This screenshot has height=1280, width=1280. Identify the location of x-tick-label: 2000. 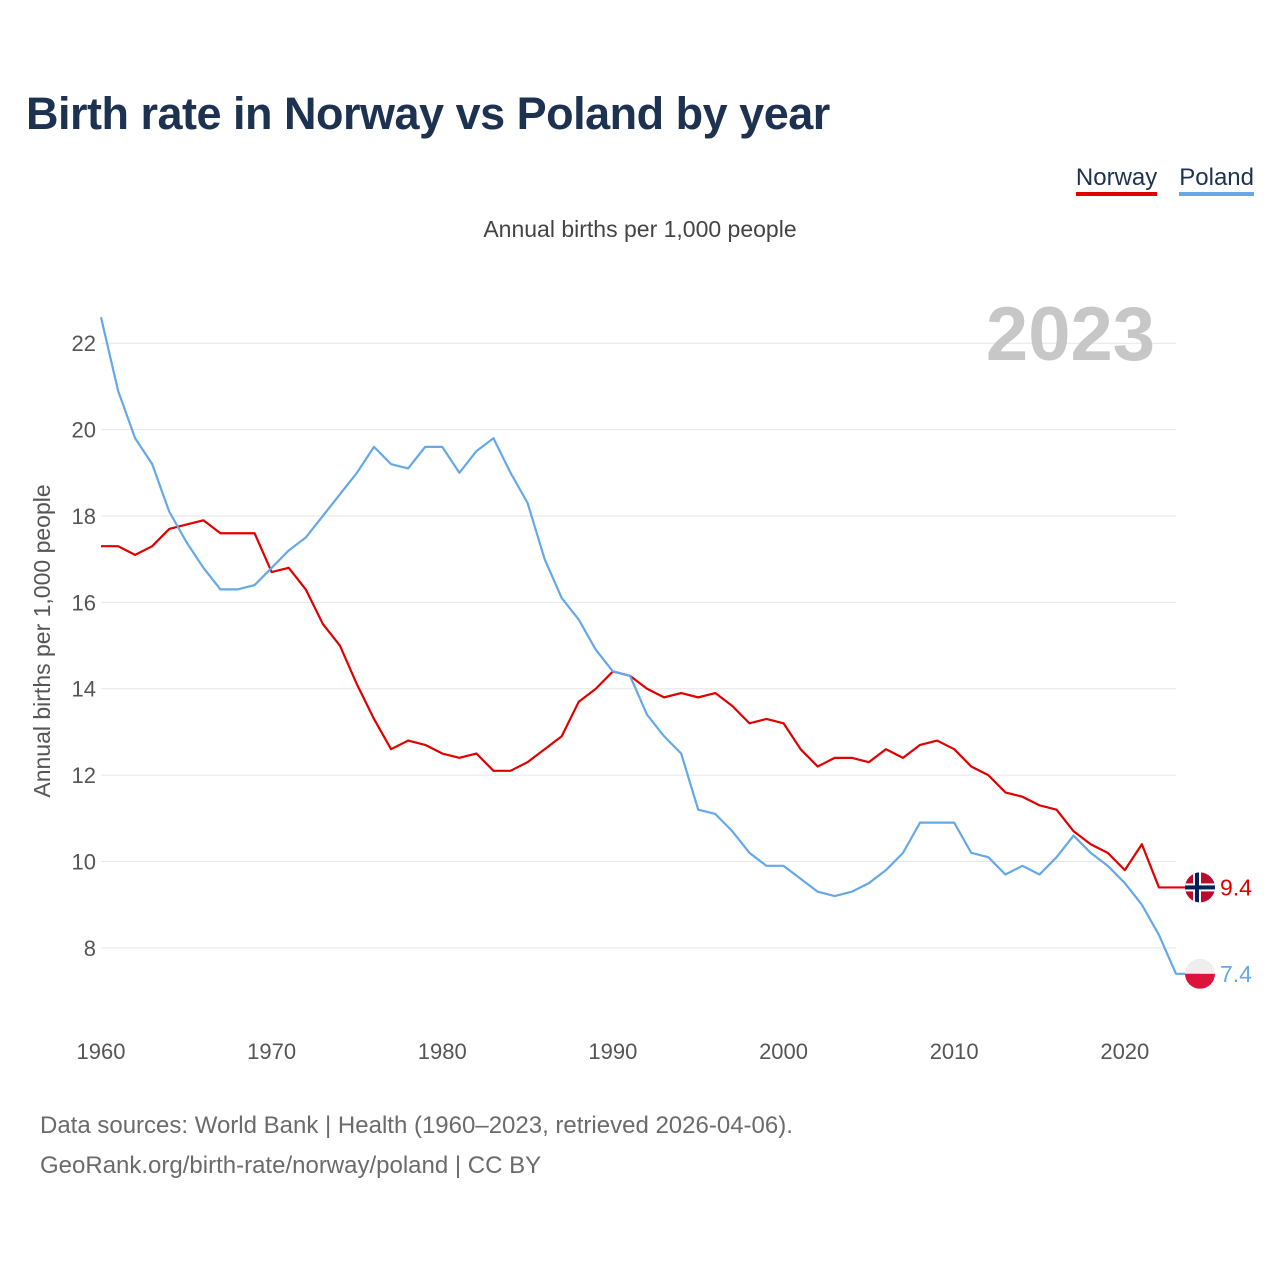
(783, 1051).